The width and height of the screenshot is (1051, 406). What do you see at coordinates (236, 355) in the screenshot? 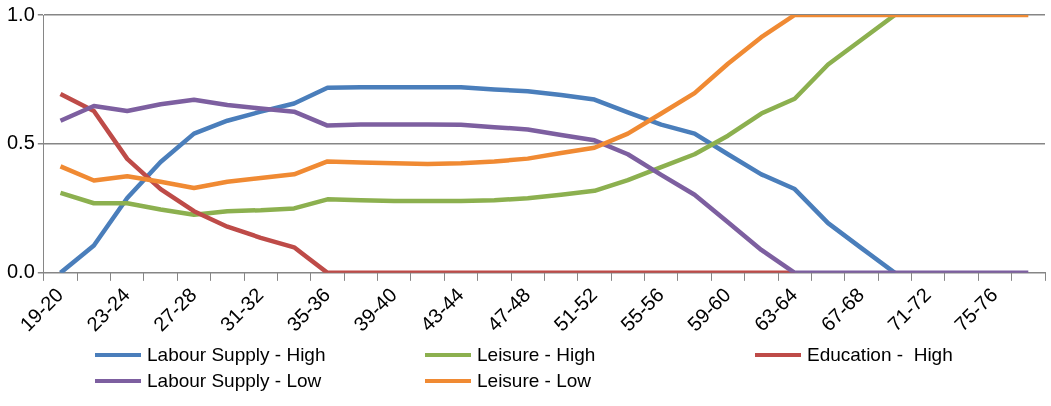
I see `legend-label: Labour Supply - High` at bounding box center [236, 355].